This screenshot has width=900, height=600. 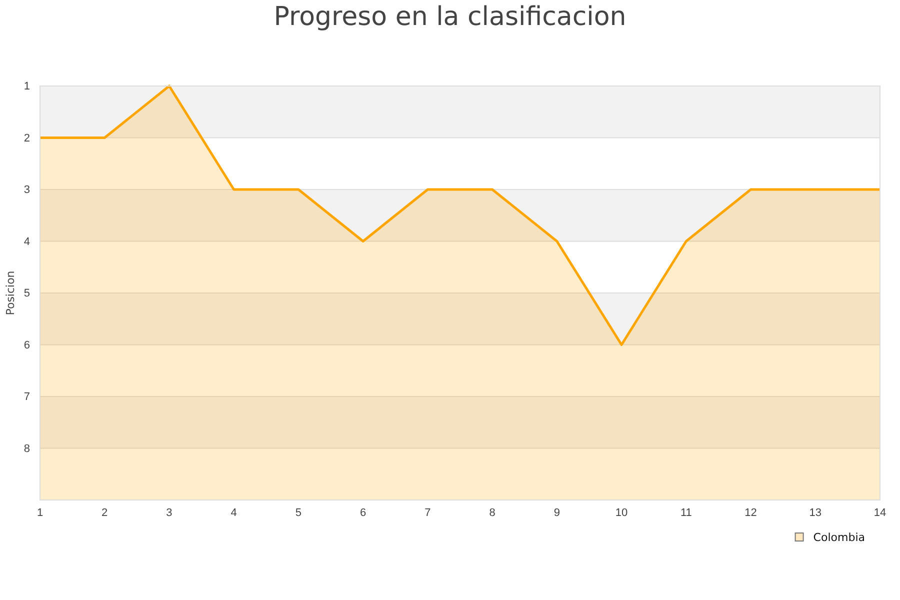 What do you see at coordinates (686, 512) in the screenshot?
I see `x-tick-label: 11` at bounding box center [686, 512].